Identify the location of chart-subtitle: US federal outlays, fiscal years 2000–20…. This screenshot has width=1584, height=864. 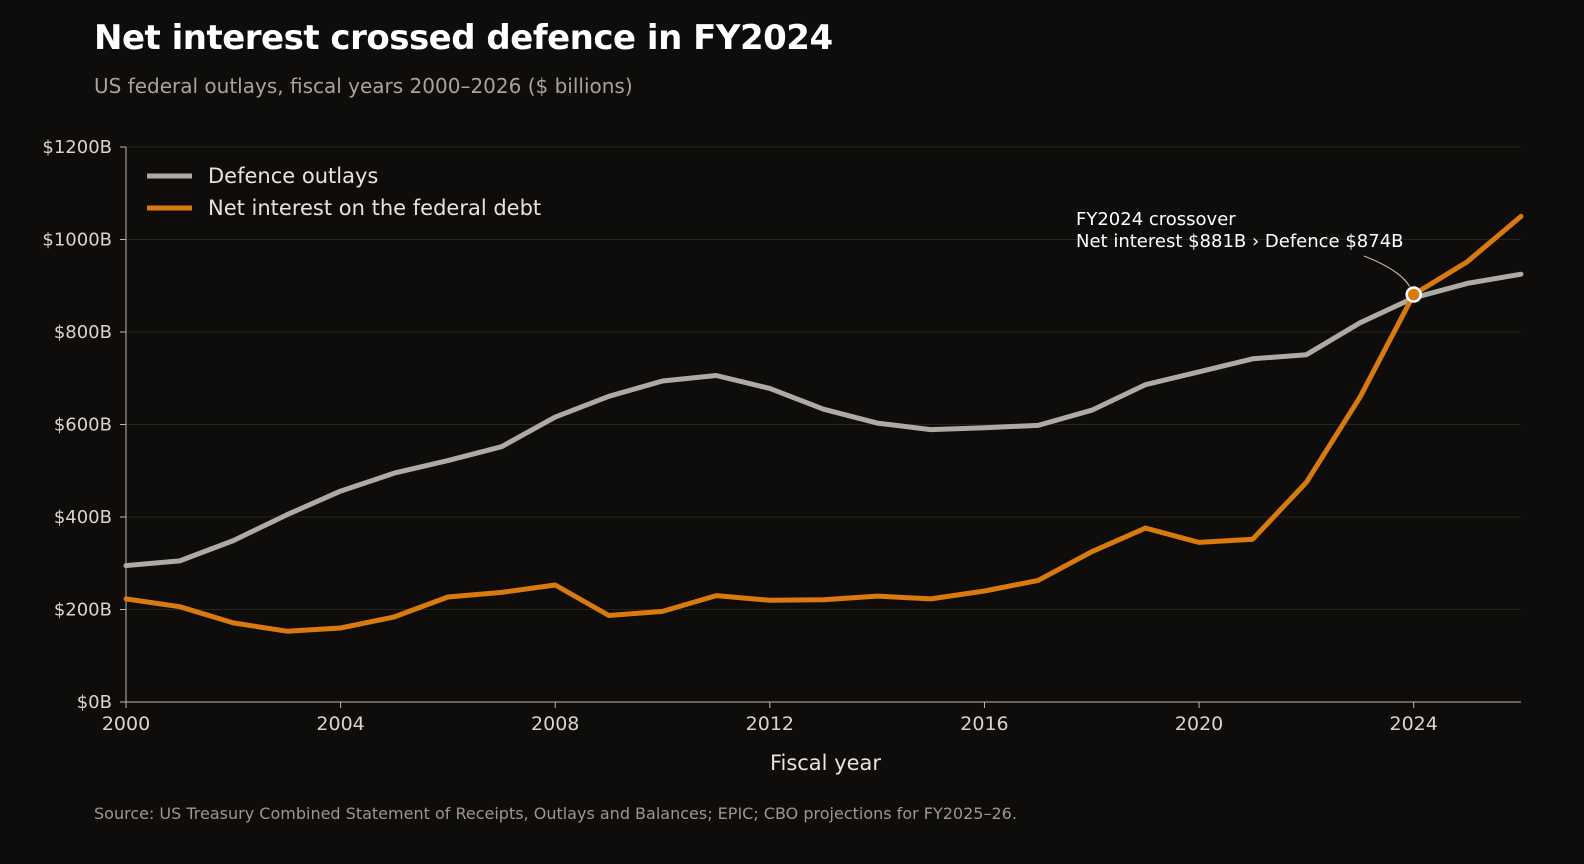
(363, 86).